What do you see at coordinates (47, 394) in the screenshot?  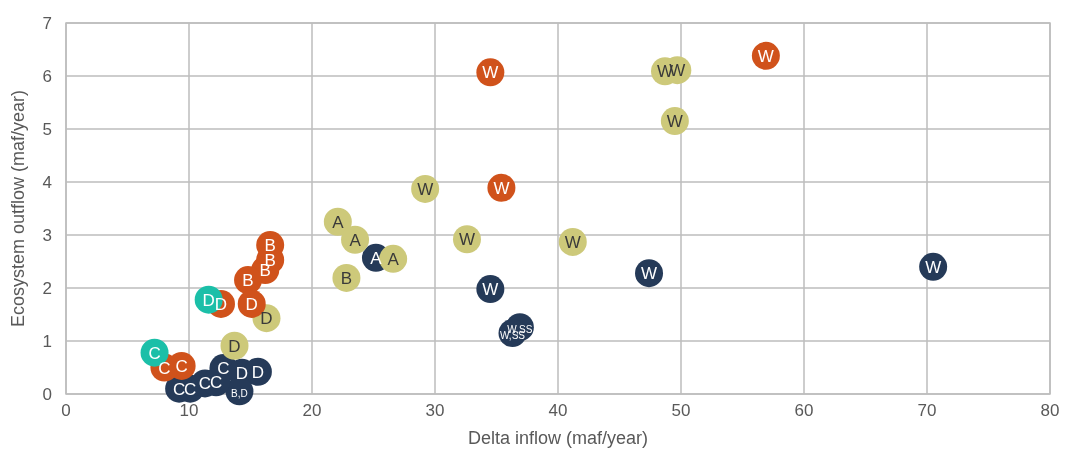 I see `y-tick-label: 0` at bounding box center [47, 394].